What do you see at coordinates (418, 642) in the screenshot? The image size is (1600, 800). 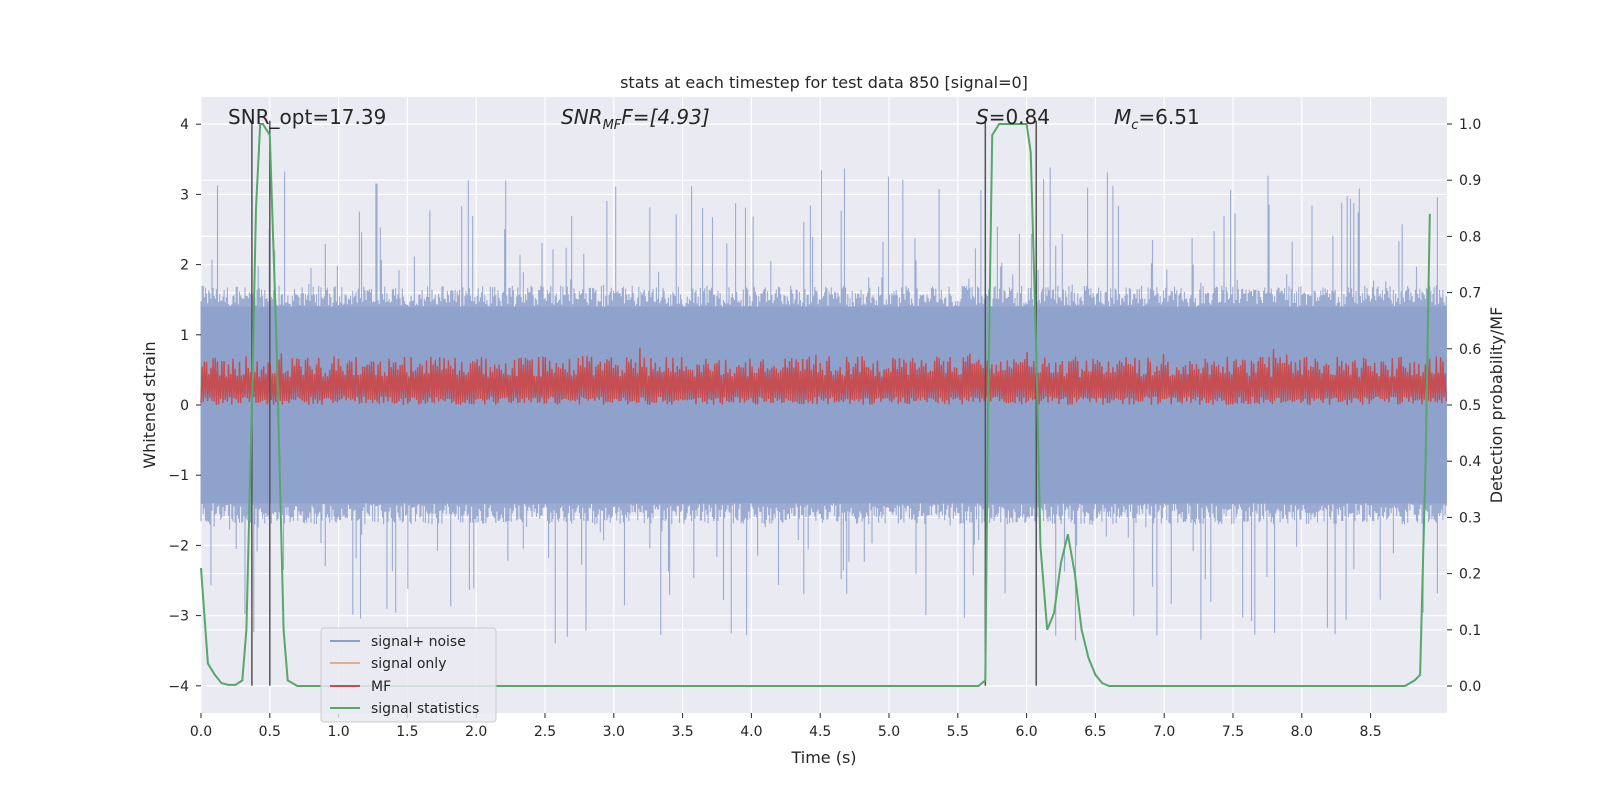 I see `legend-label-signal-noise: signal+ noise` at bounding box center [418, 642].